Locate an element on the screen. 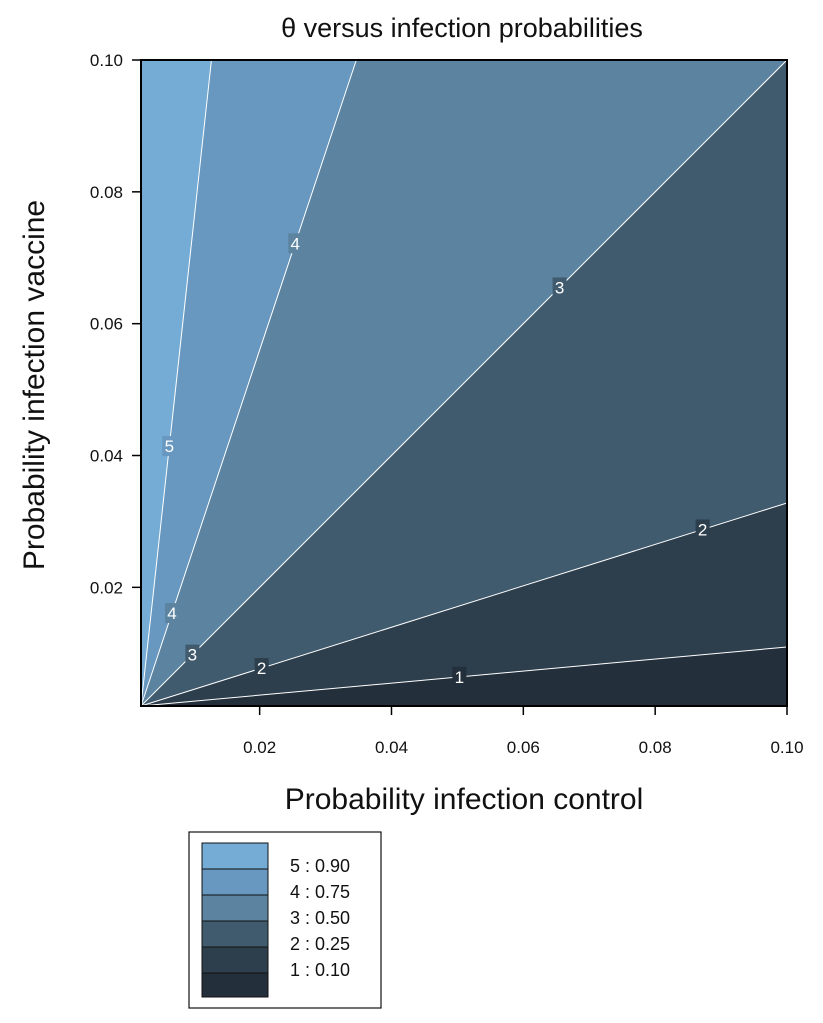  contour-label-5-1: 5 is located at coordinates (169, 446).